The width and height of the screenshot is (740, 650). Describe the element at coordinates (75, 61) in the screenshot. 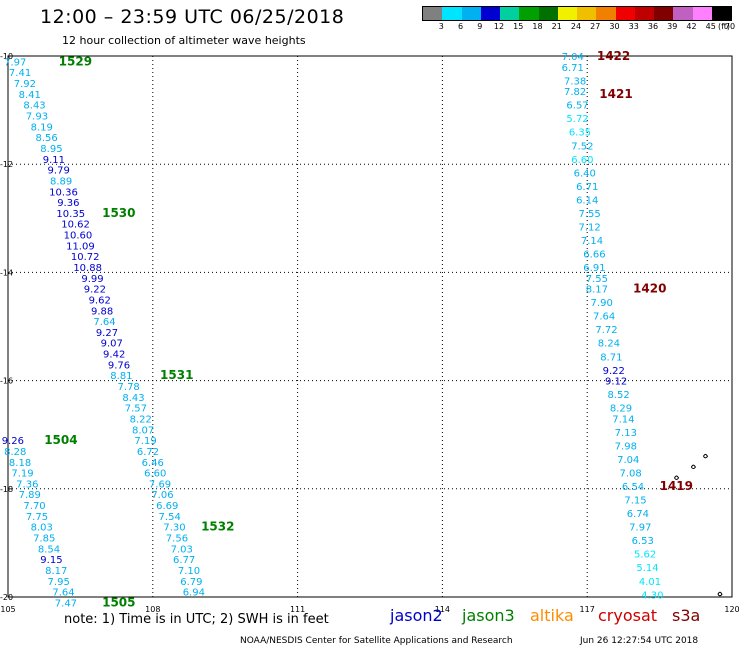

I see `pass-time-label: 1529` at that location.